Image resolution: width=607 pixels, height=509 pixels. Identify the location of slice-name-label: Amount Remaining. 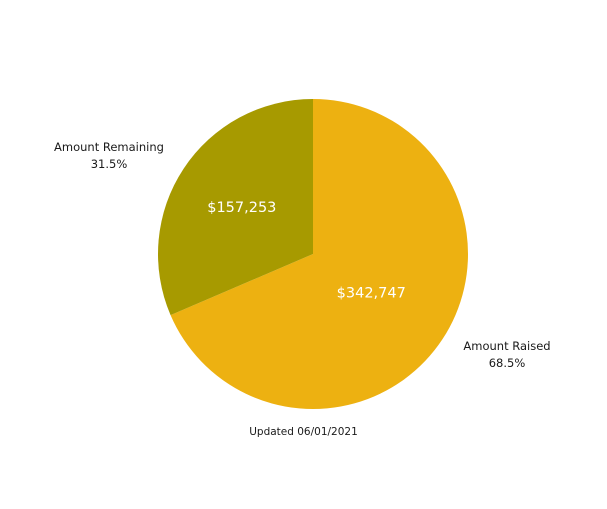
(109, 147).